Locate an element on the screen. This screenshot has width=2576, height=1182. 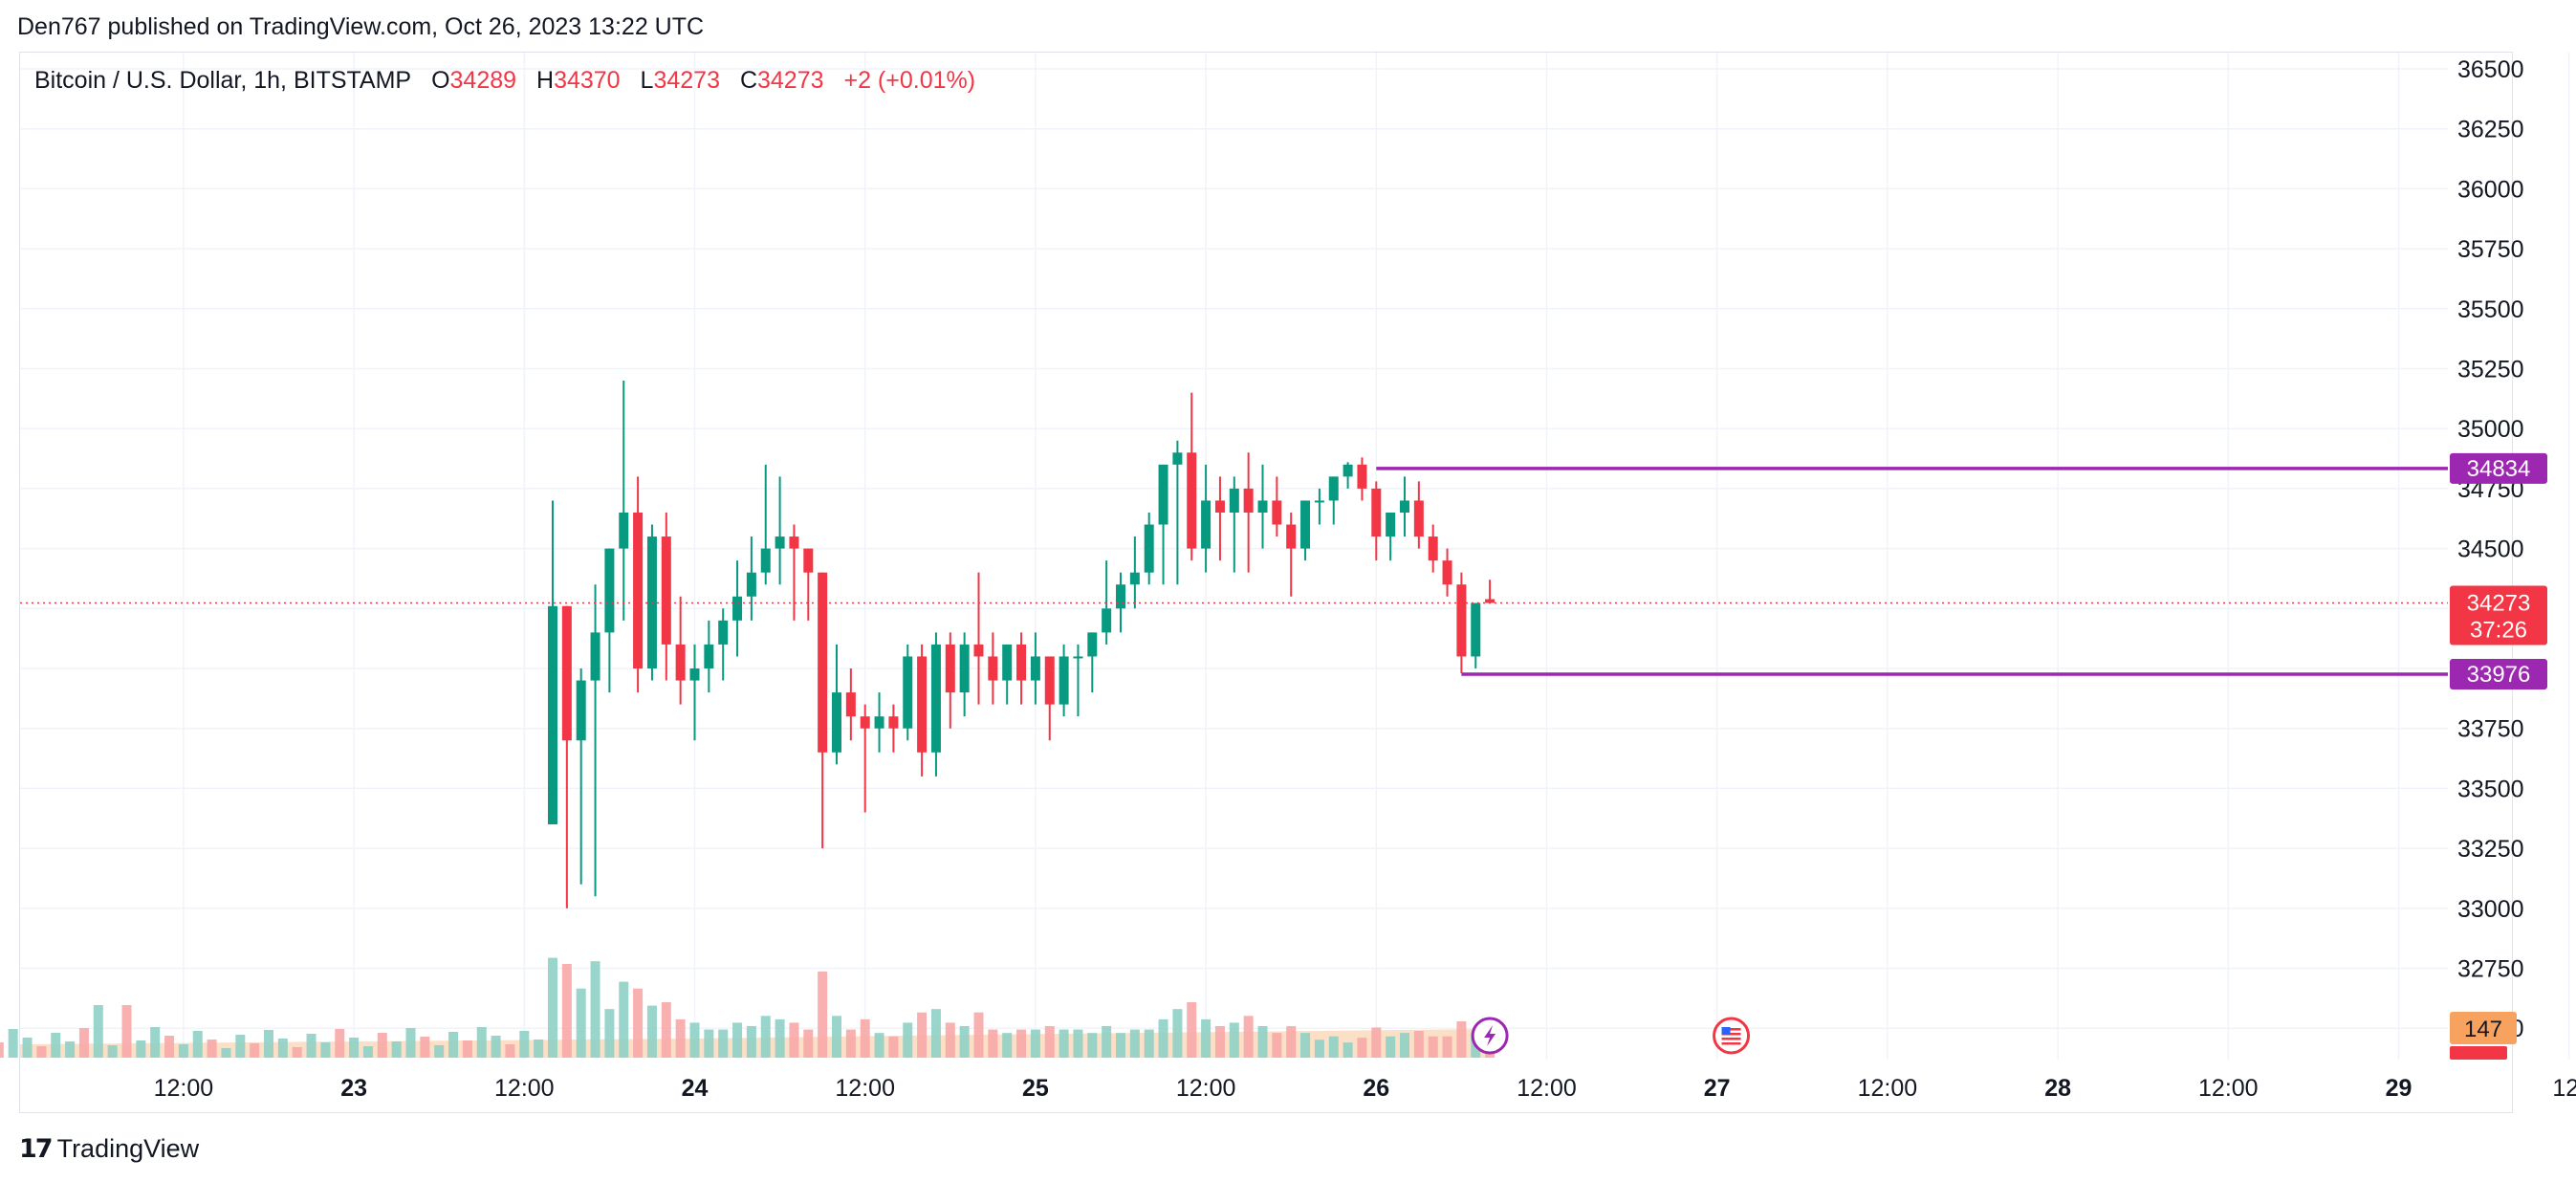
brand-name: TradingView is located at coordinates (128, 1149).